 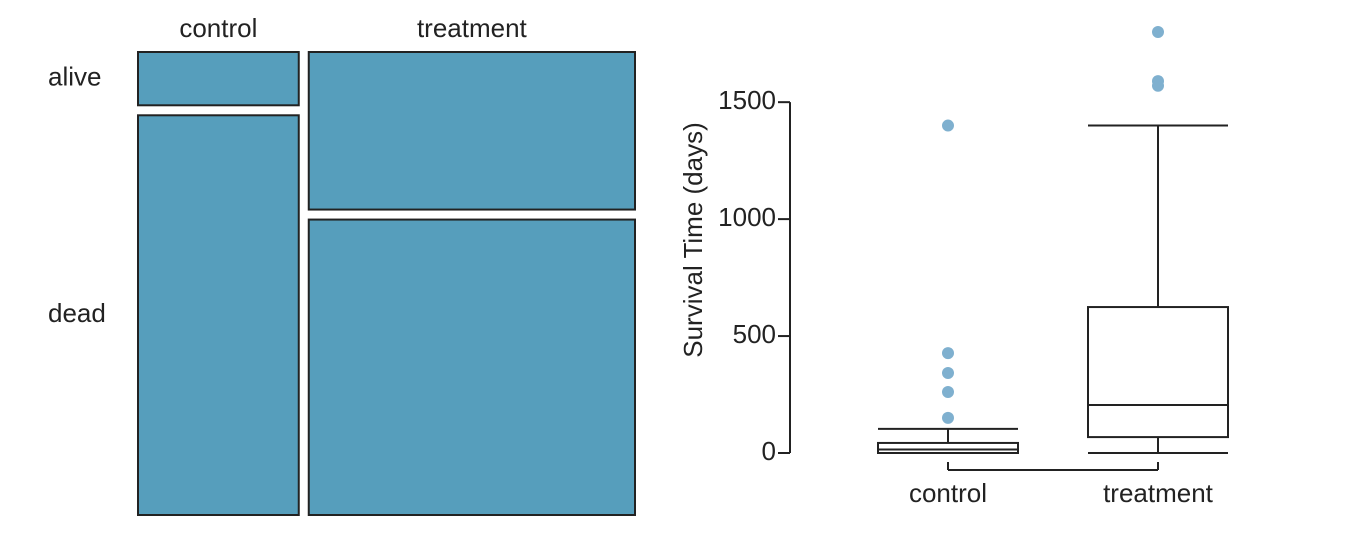 I want to click on x-tick-label: control, so click(x=948, y=493).